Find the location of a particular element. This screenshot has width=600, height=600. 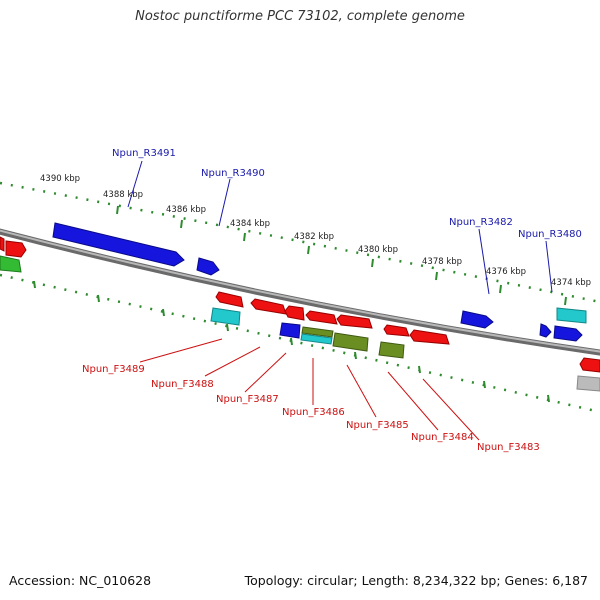

lower-tick-h is located at coordinates (484, 384).